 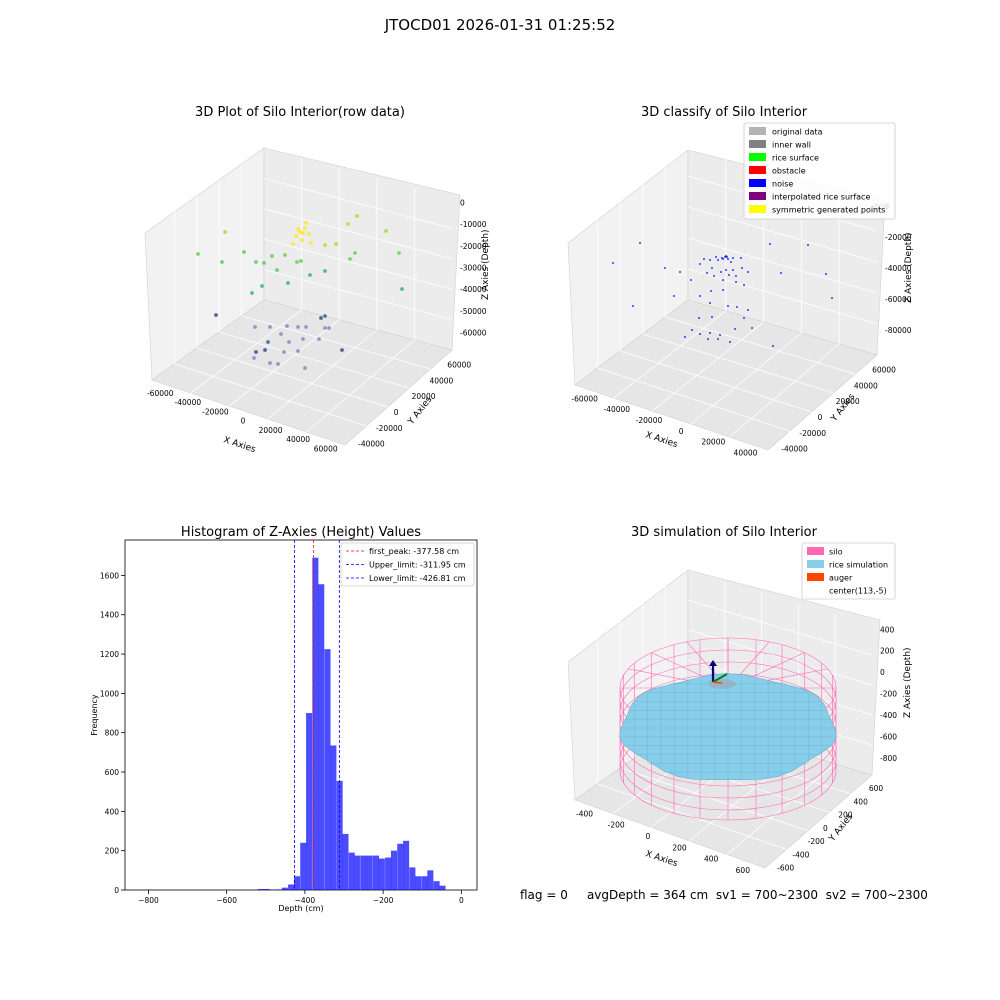 I want to click on x-tick-label: 0, so click(x=681, y=431).